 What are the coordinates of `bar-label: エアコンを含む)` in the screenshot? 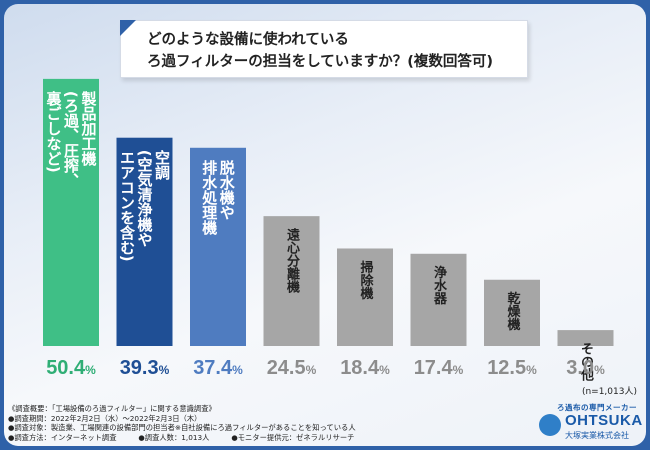 It's located at (127, 206).